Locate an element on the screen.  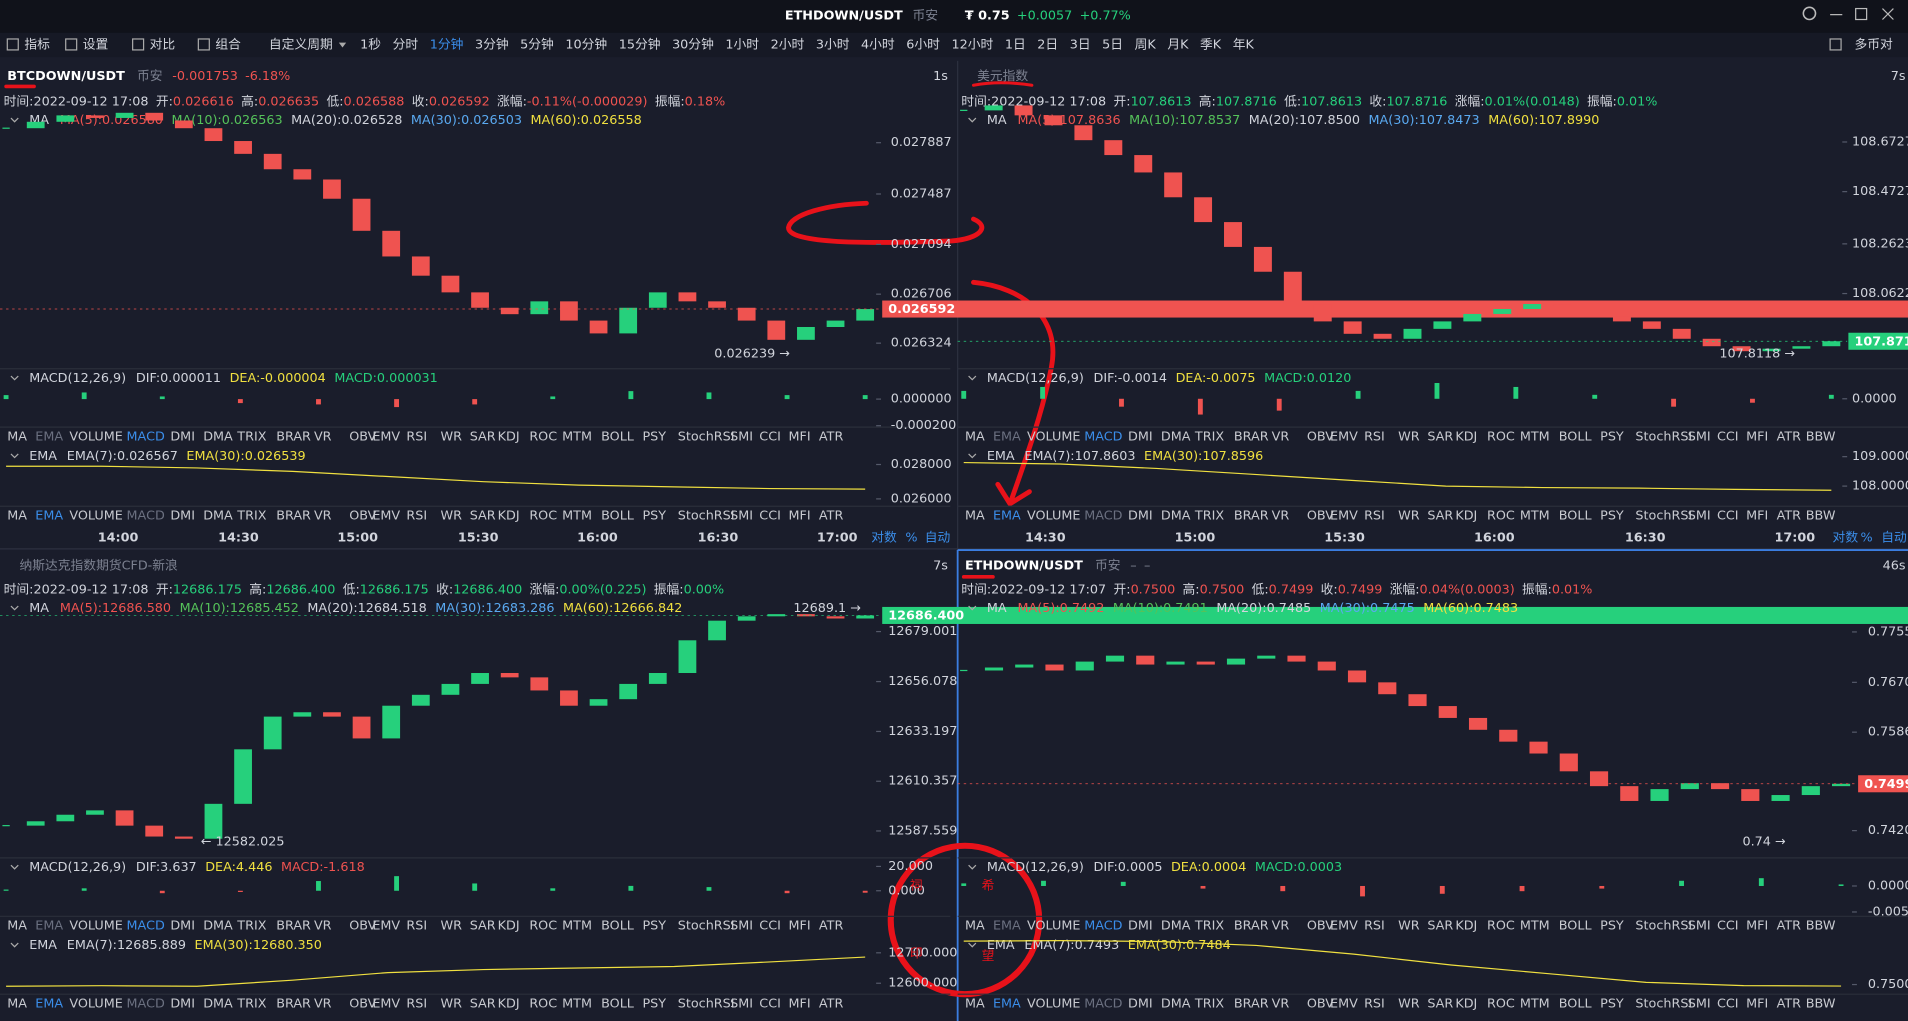
tool-button: 组合 is located at coordinates (228, 45).